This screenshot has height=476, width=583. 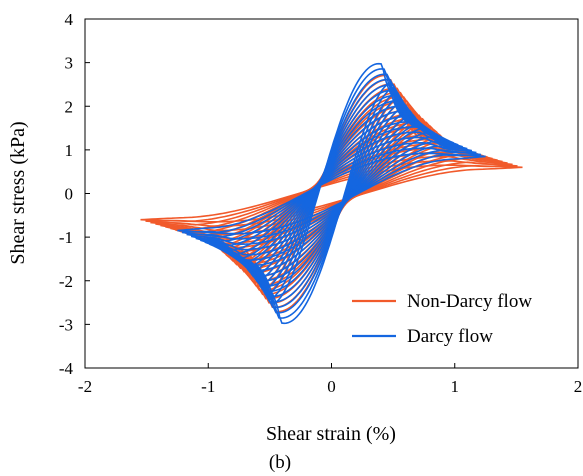 I want to click on y-tick-label: -1, so click(x=66, y=237).